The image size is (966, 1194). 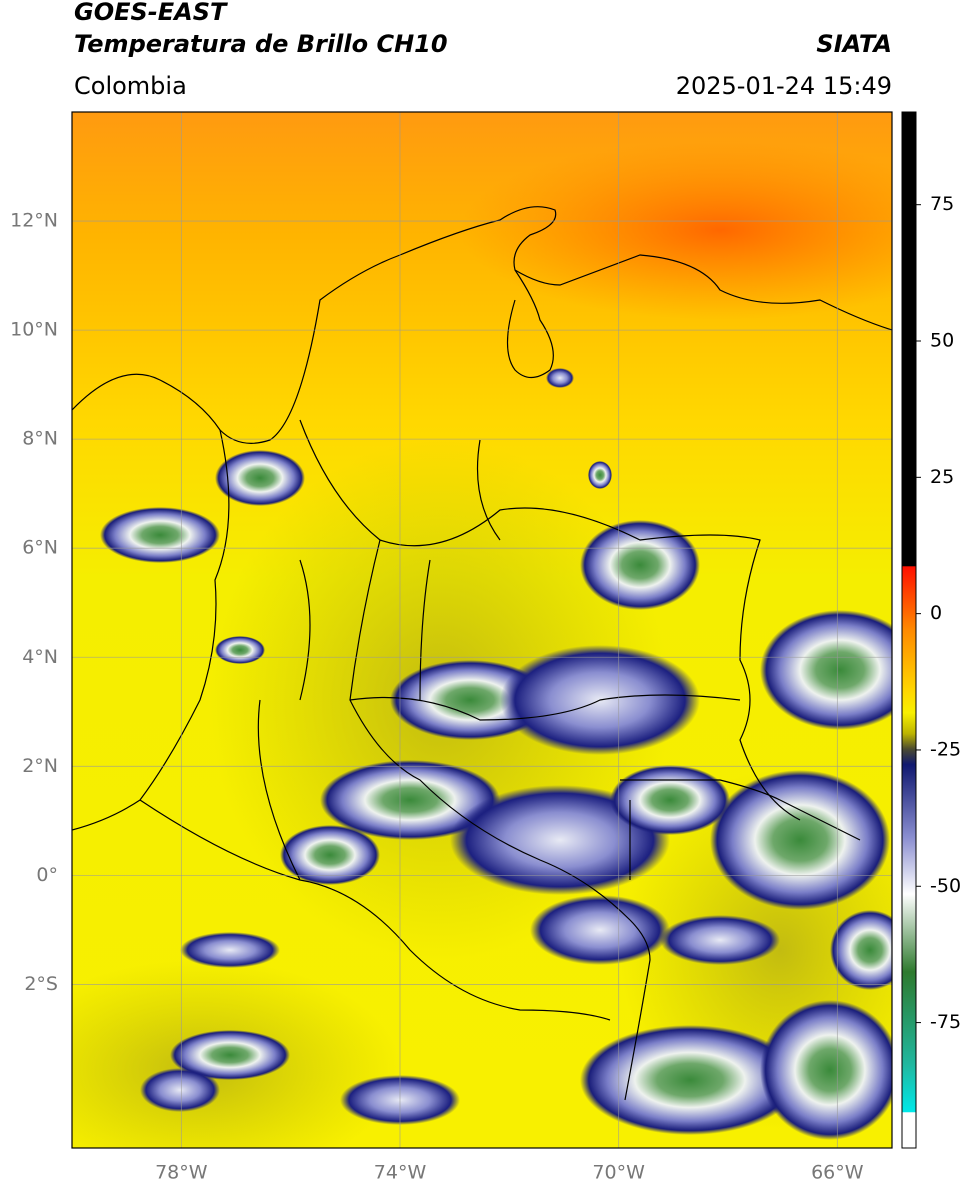 What do you see at coordinates (942, 341) in the screenshot?
I see `colorbar-tick-label: 50` at bounding box center [942, 341].